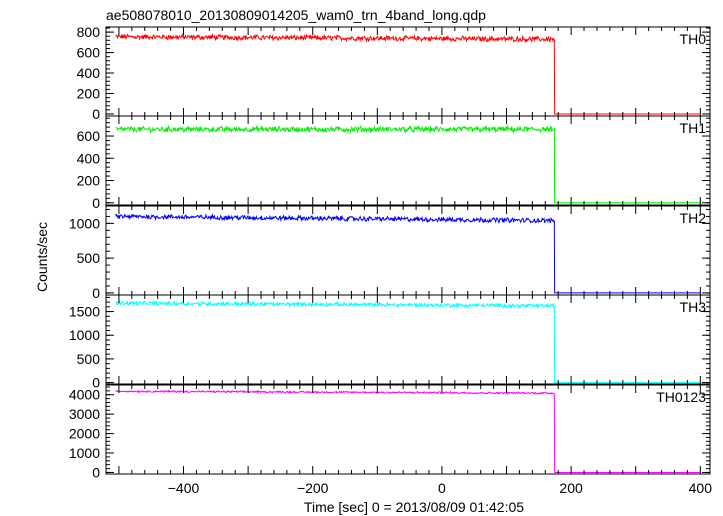  Describe the element at coordinates (693, 39) in the screenshot. I see `panel-label: TH0` at that location.